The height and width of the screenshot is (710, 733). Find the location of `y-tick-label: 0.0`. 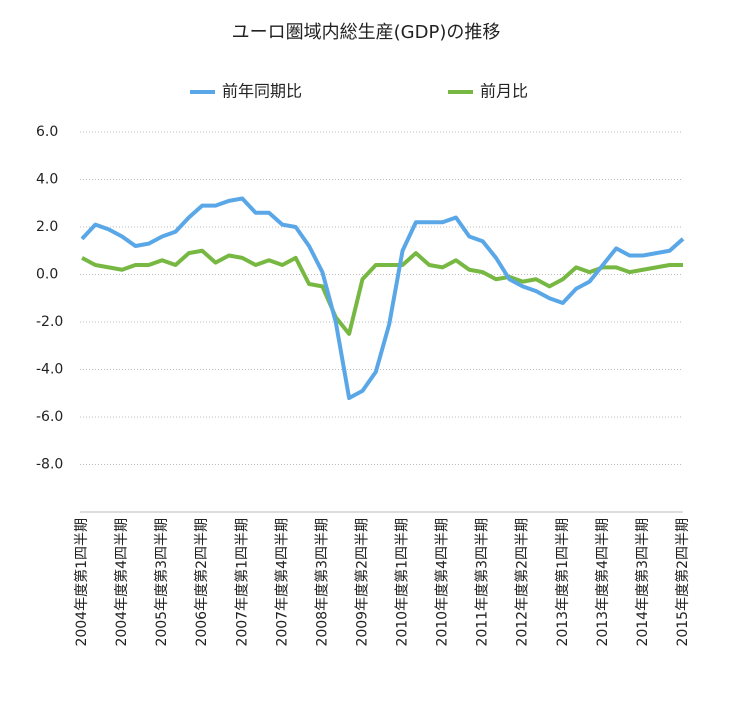

y-tick-label: 0.0 is located at coordinates (47, 275).